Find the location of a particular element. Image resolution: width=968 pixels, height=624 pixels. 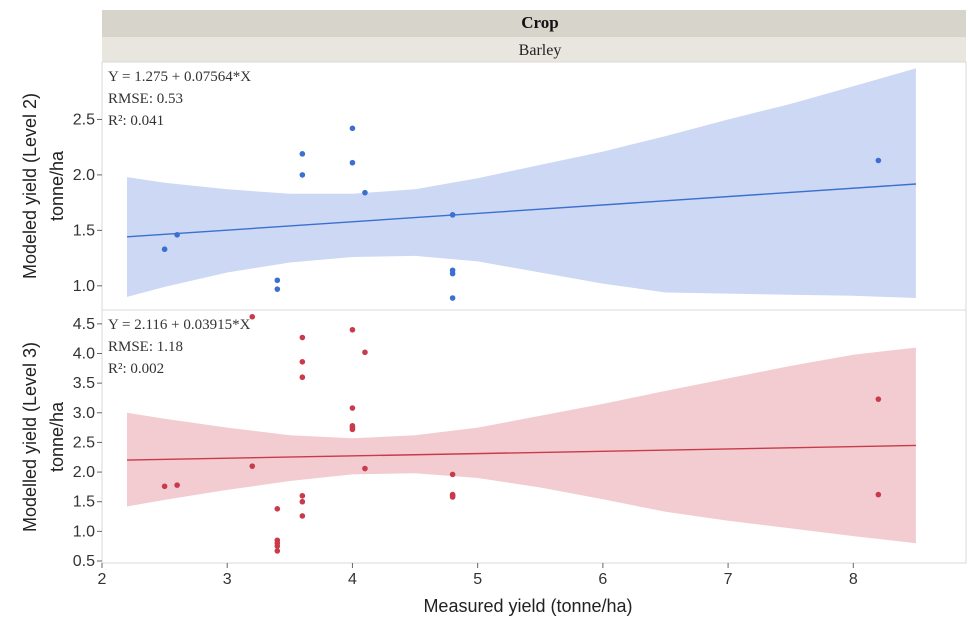

y-tick-label-level3: 3.5 is located at coordinates (84, 383).